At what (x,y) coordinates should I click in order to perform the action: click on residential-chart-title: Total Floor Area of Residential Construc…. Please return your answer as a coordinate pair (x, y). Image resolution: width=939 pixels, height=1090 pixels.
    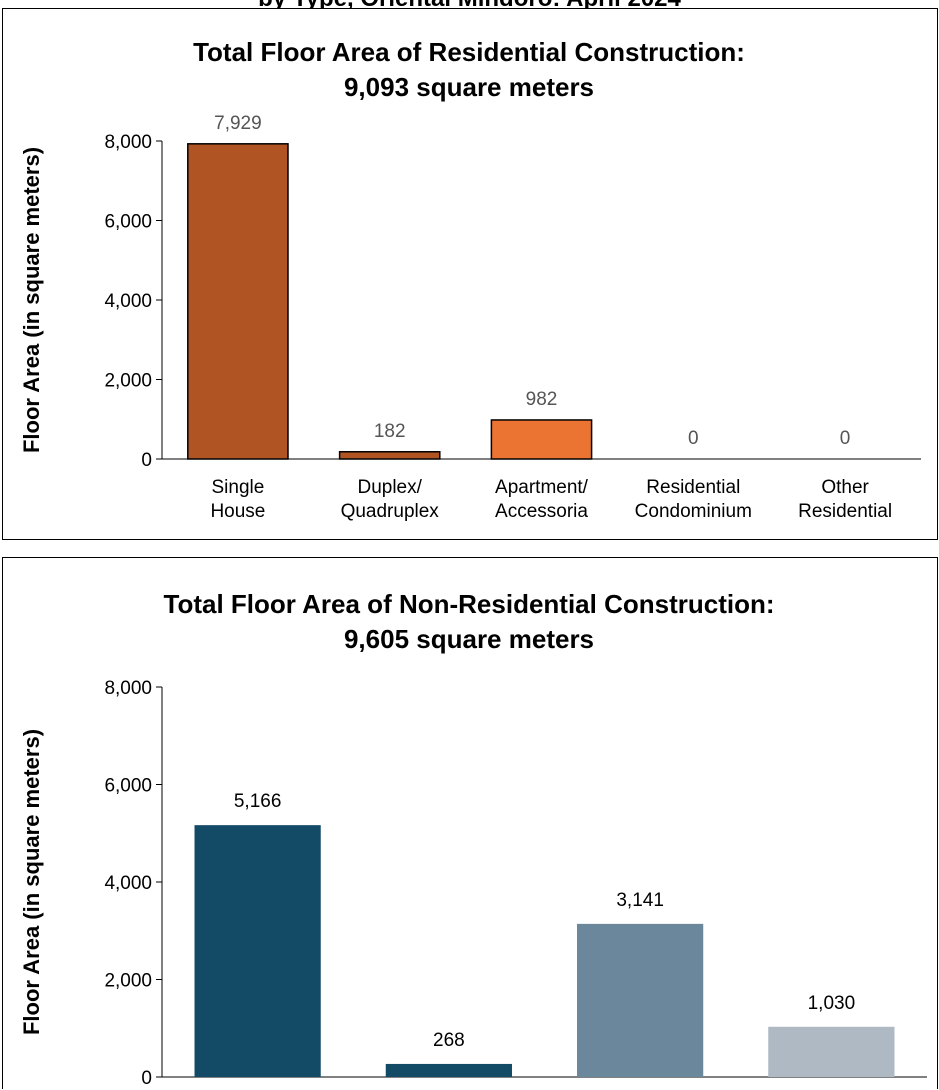
    Looking at the image, I should click on (469, 52).